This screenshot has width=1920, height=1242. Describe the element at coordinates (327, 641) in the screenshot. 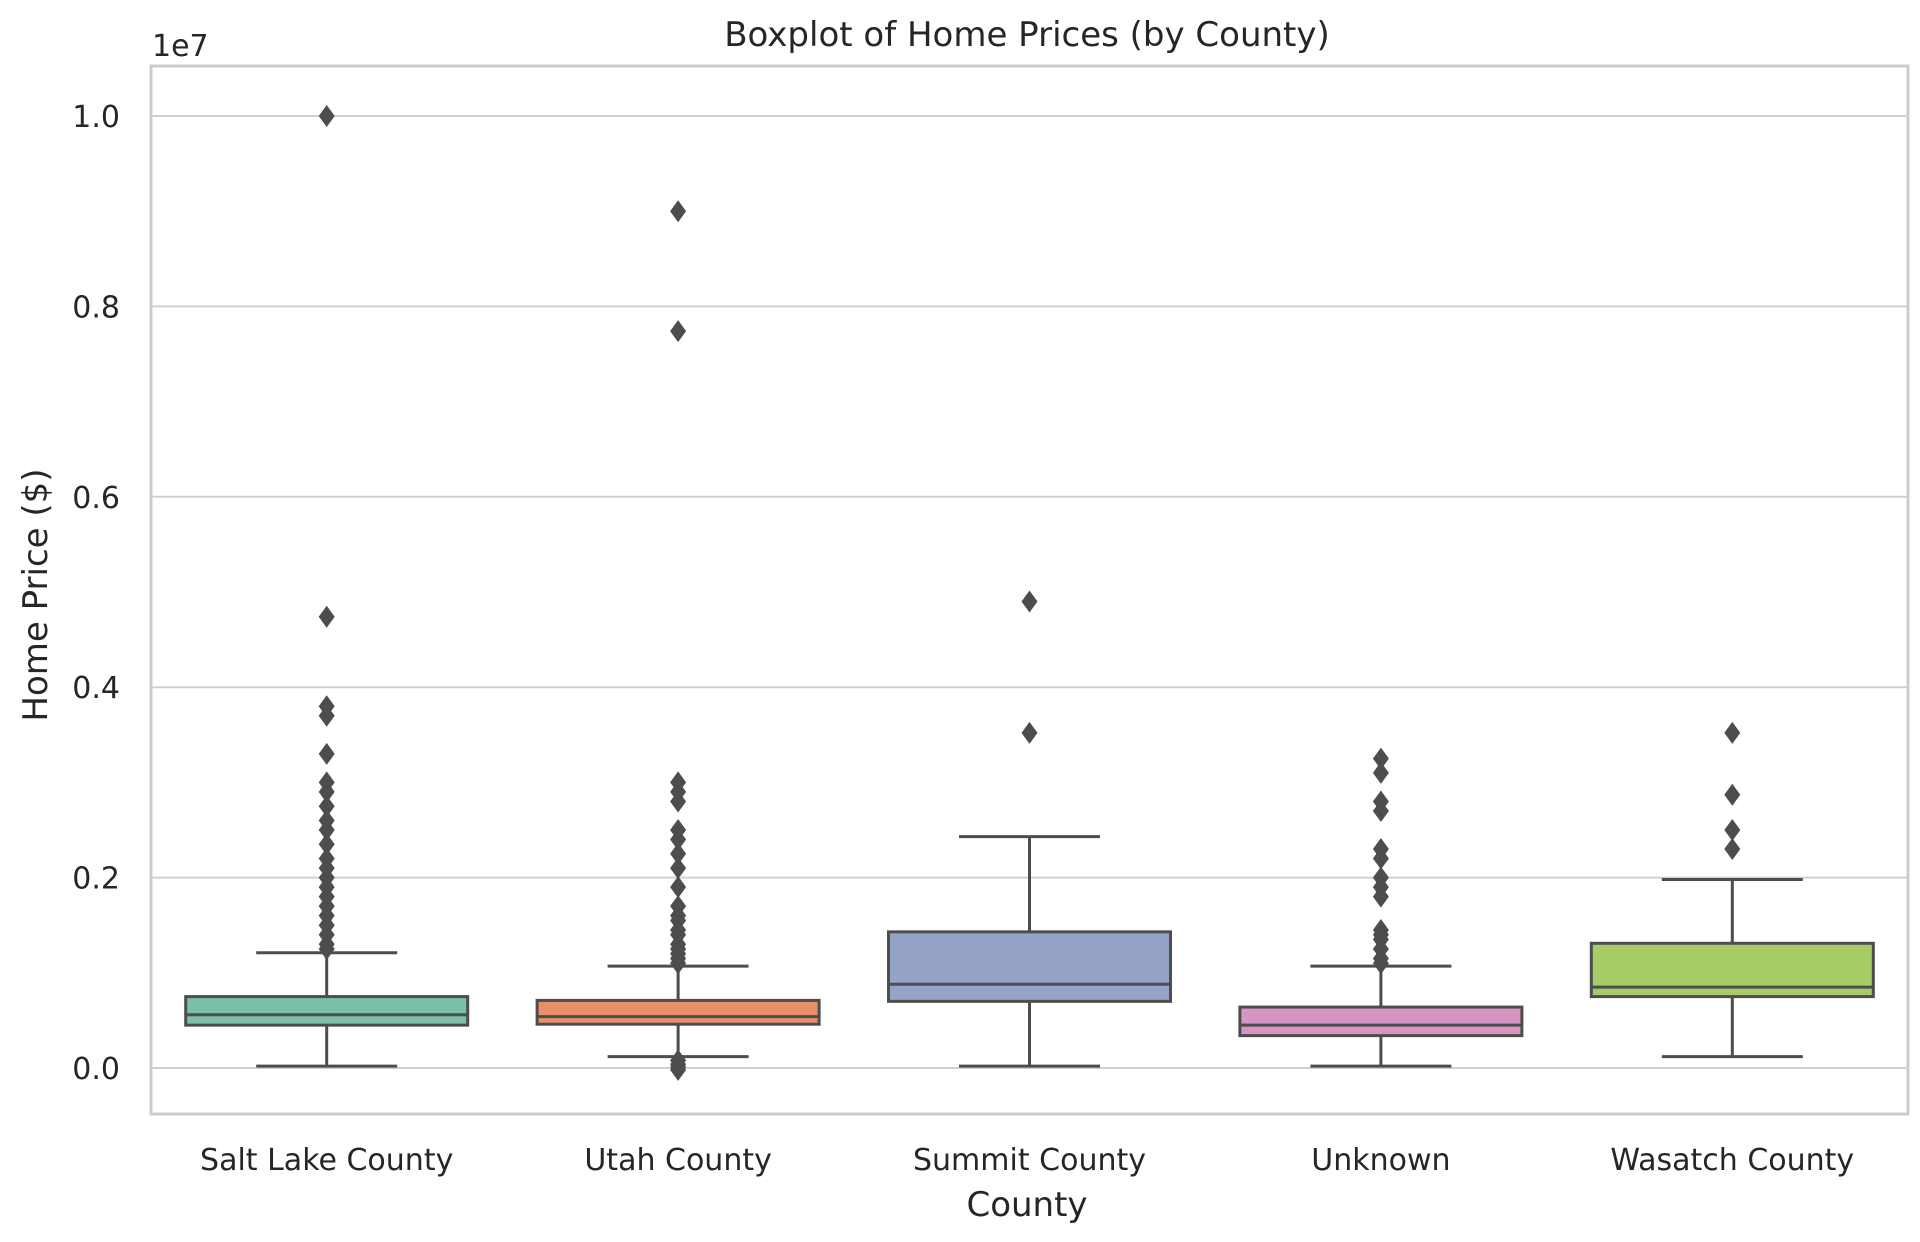

I see `box-salt-lake-county: Salt Lake County` at that location.